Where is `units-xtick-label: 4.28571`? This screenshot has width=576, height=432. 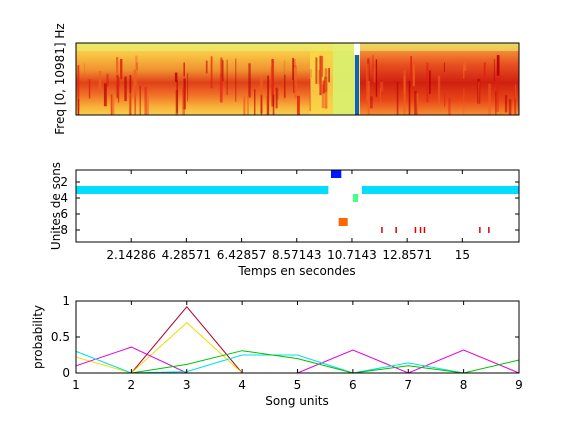
units-xtick-label: 4.28571 is located at coordinates (187, 255).